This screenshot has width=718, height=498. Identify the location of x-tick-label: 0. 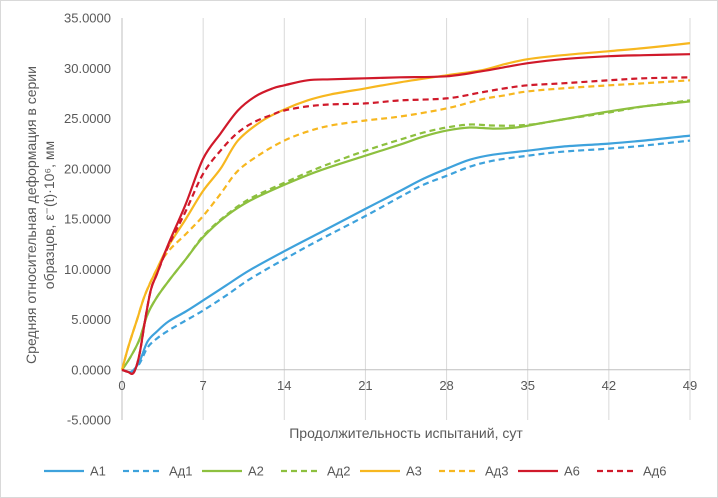
(121, 385).